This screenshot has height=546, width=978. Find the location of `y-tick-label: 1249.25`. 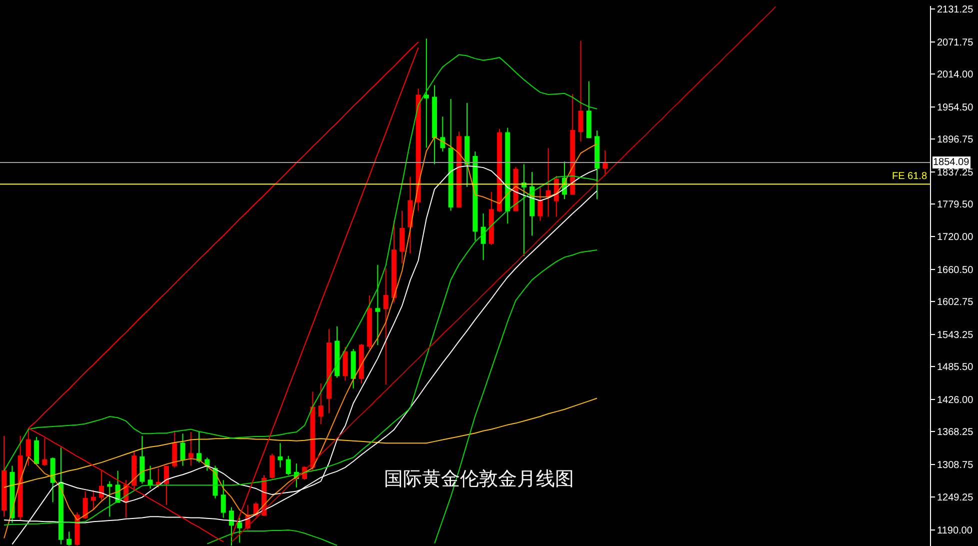

y-tick-label: 1249.25 is located at coordinates (955, 498).